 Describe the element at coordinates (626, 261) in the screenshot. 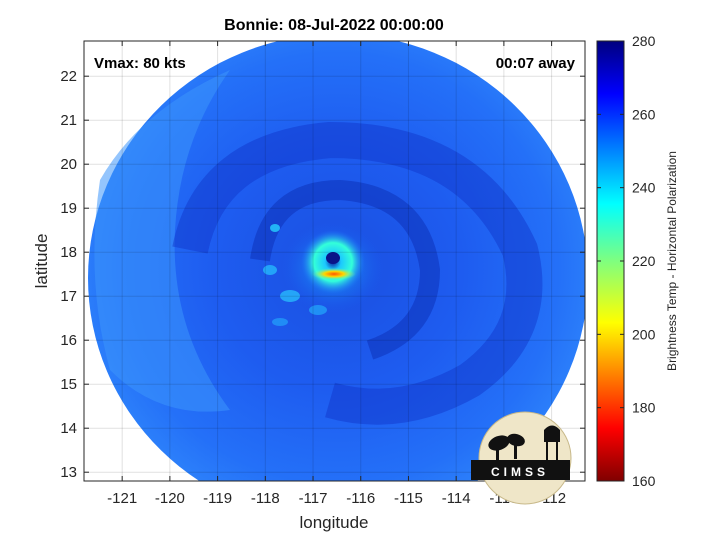

I see `colorbar-ticks: 160 180 200 220 240 260 280` at that location.